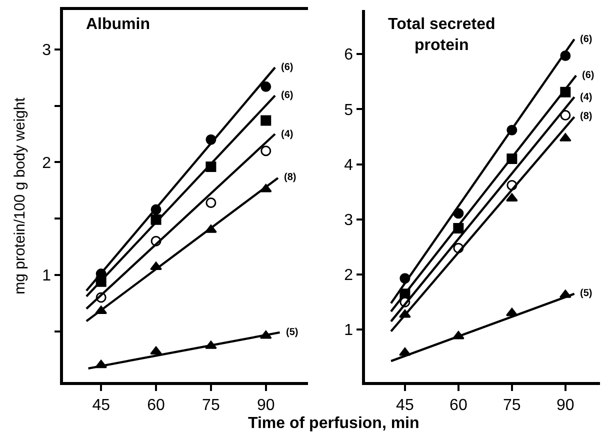  Describe the element at coordinates (118, 24) in the screenshot. I see `chart-title: Albumin` at that location.